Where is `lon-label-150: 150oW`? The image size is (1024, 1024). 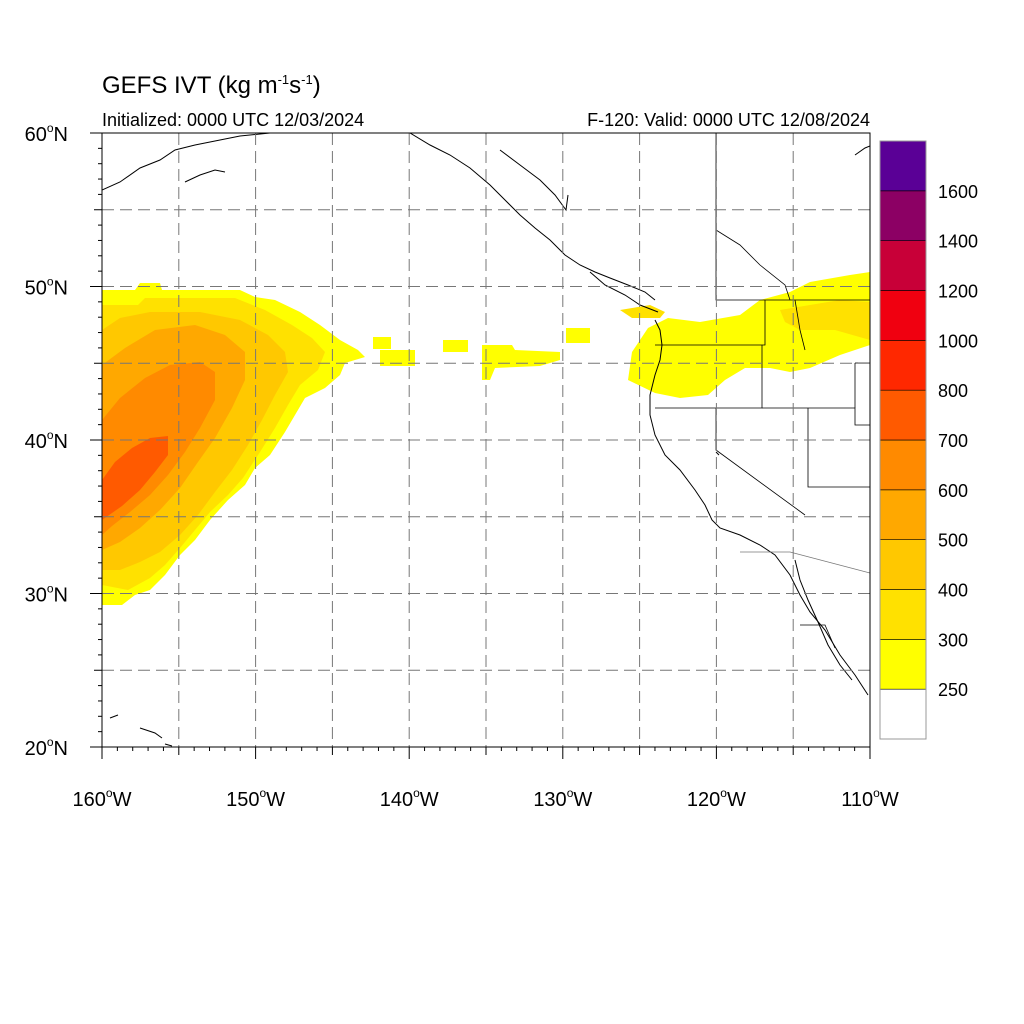 lon-label-150: 150oW is located at coordinates (255, 798).